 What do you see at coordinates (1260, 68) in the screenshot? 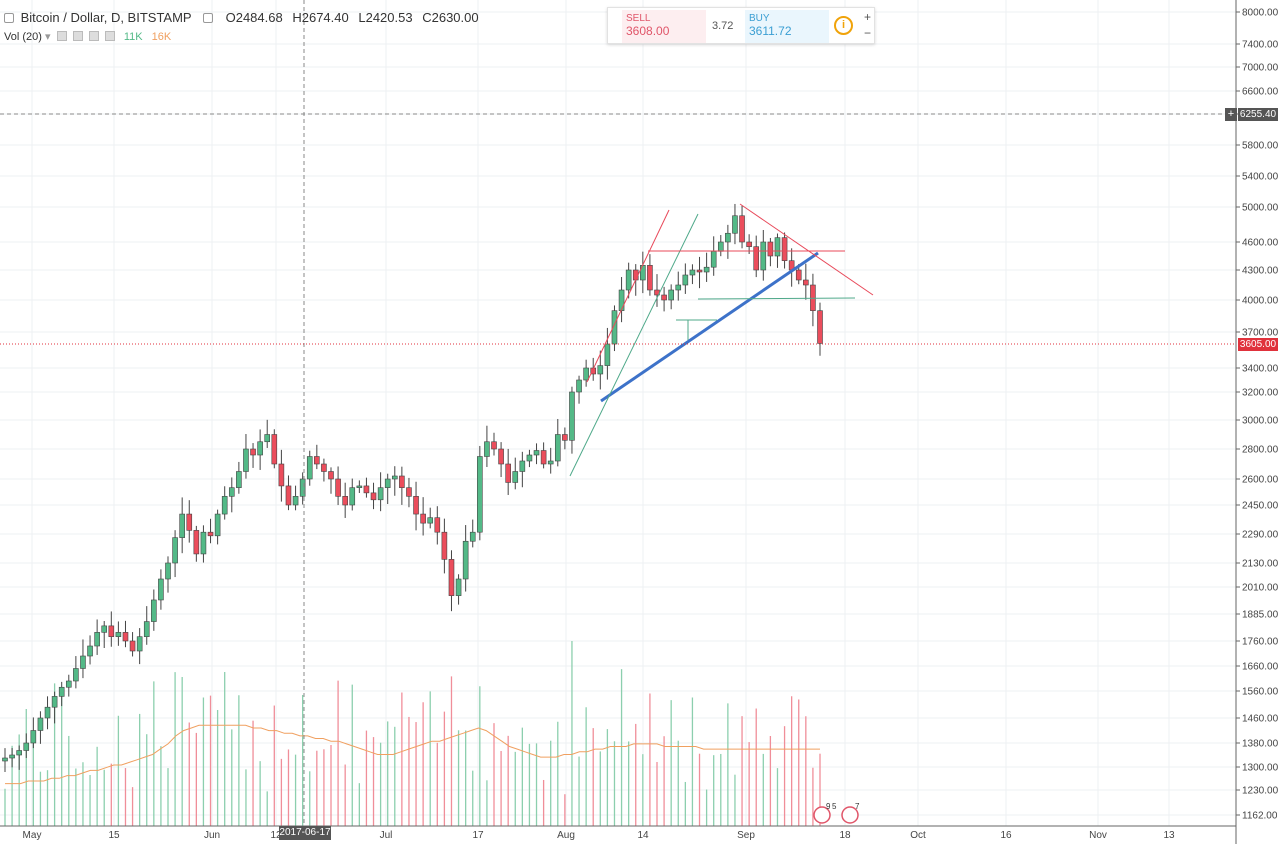
I see `price-tick-label: 7000.00` at bounding box center [1260, 68].